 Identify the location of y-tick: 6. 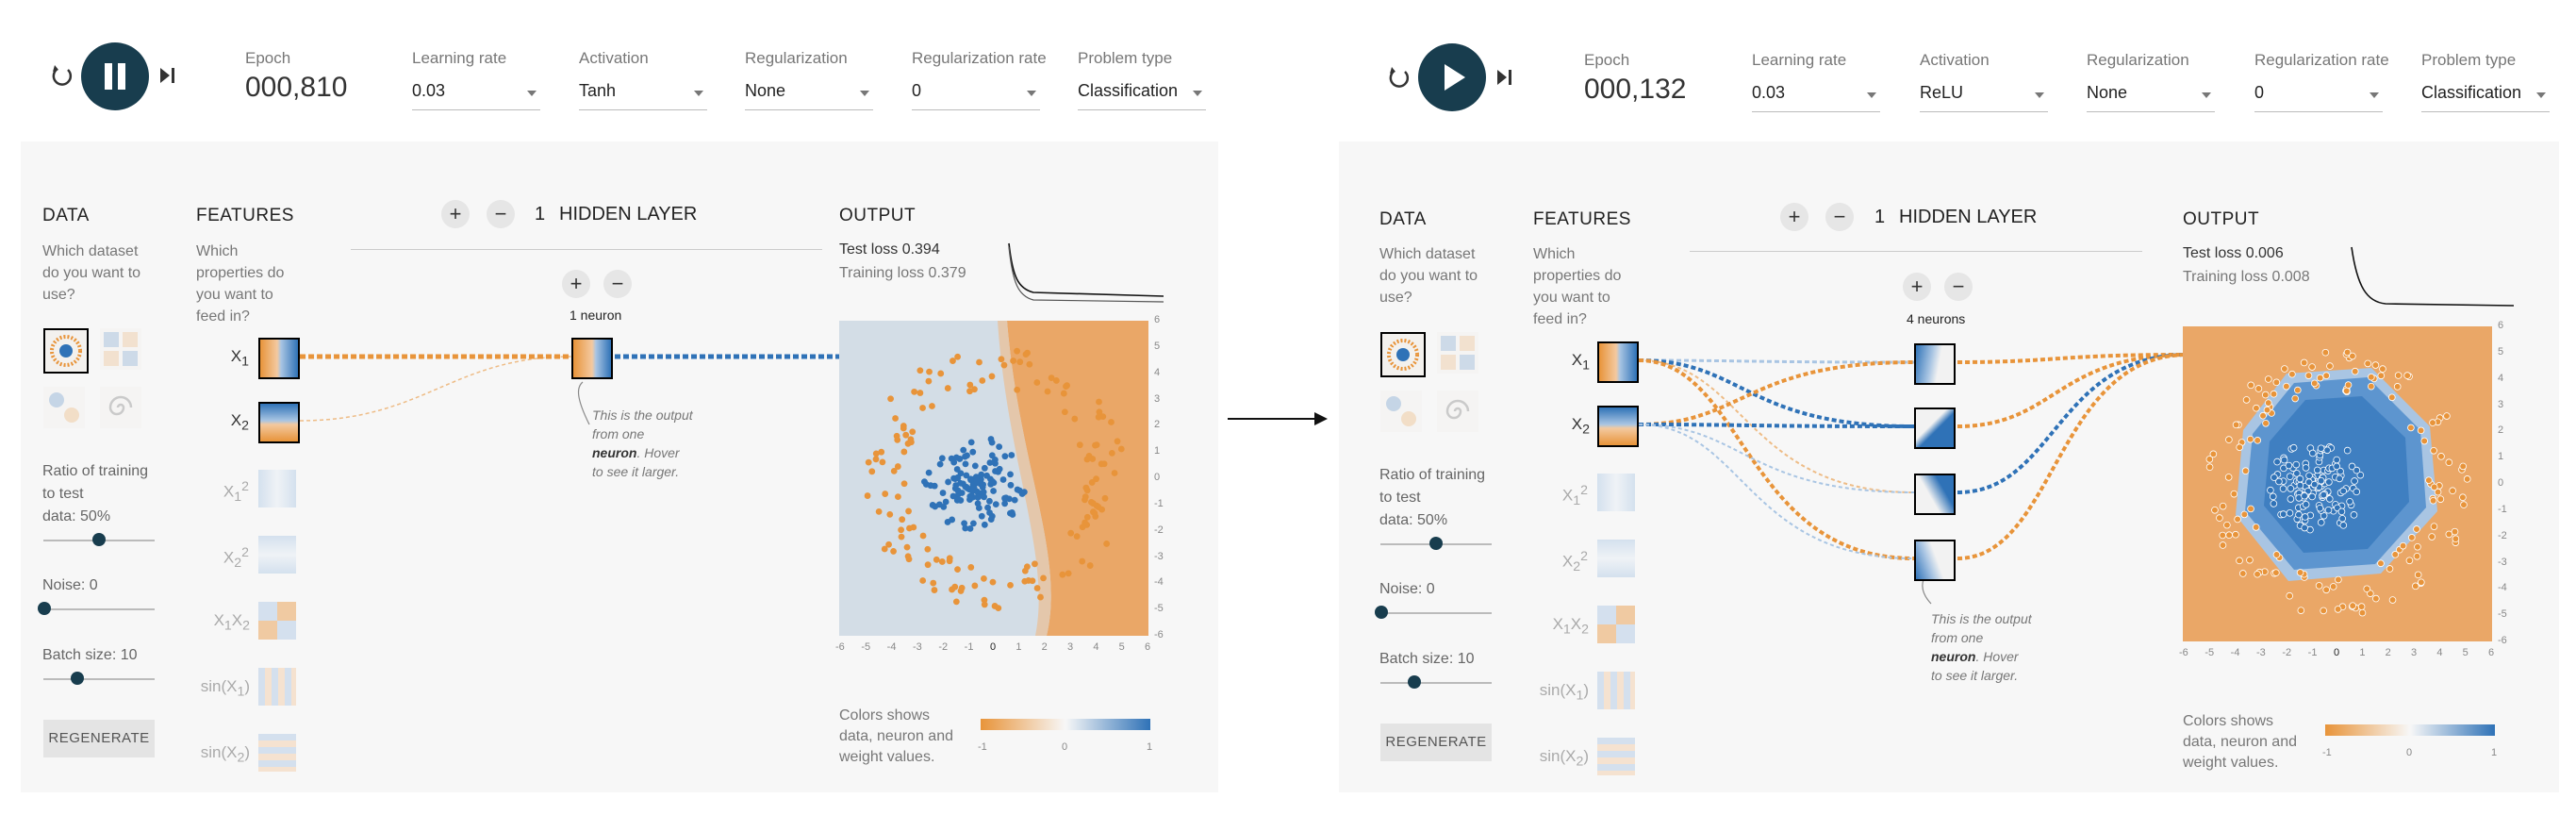
(1157, 320).